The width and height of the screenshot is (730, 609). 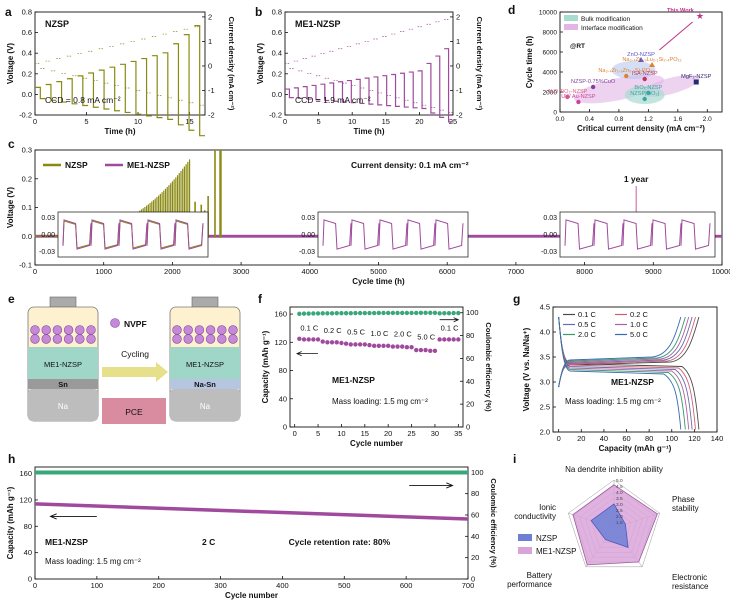 I want to click on panel-label-i: i, so click(x=514, y=459).